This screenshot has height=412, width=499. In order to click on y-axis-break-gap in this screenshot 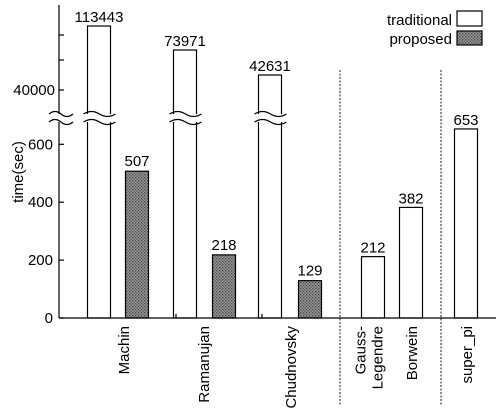, I will do `click(59, 118)`.